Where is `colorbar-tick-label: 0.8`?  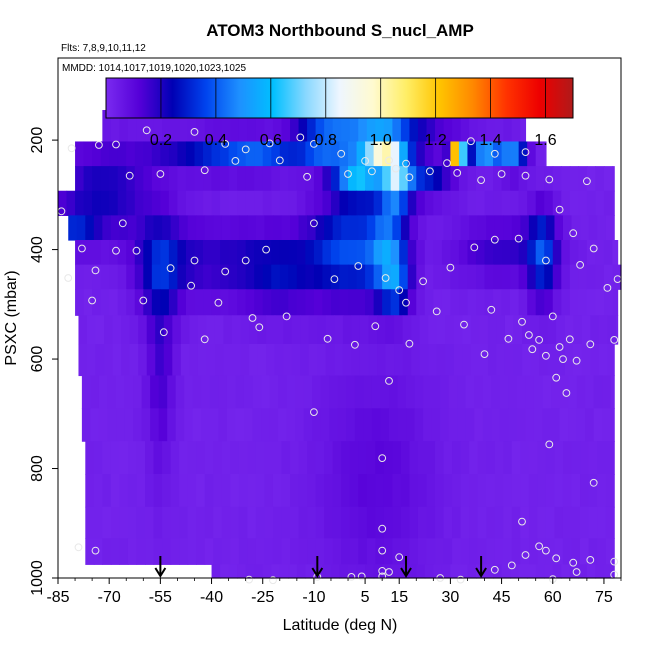
colorbar-tick-label: 0.8 is located at coordinates (326, 140).